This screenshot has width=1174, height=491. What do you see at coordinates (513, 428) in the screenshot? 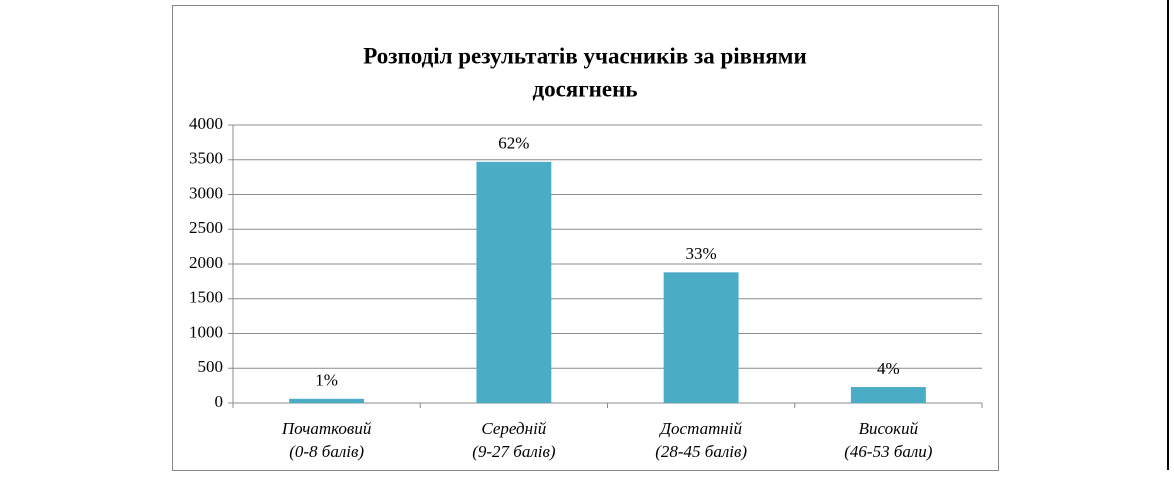
I see `x-tick-label: Середній` at bounding box center [513, 428].